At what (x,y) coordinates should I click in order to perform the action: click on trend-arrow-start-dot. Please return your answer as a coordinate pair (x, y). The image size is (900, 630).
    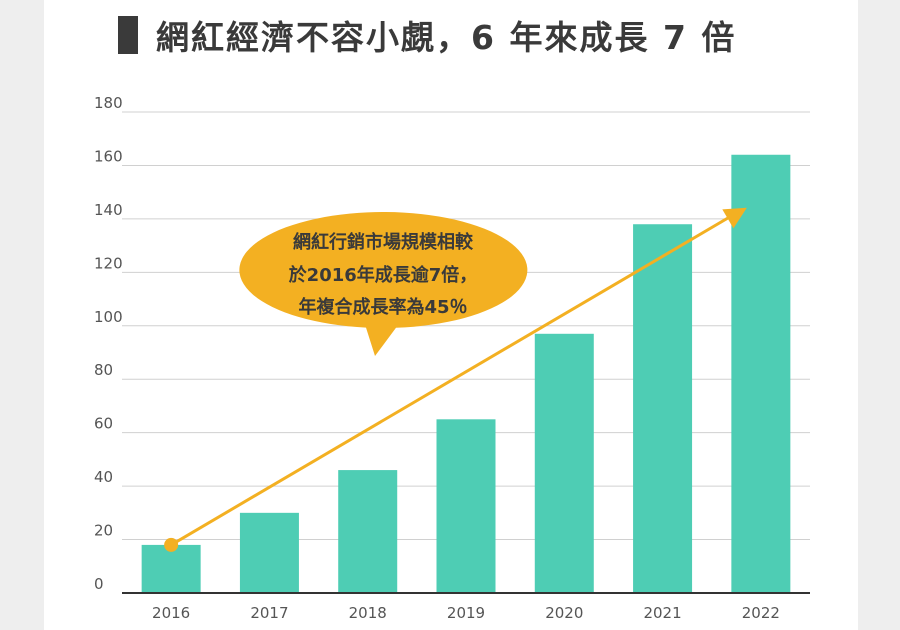
    Looking at the image, I should click on (171, 544).